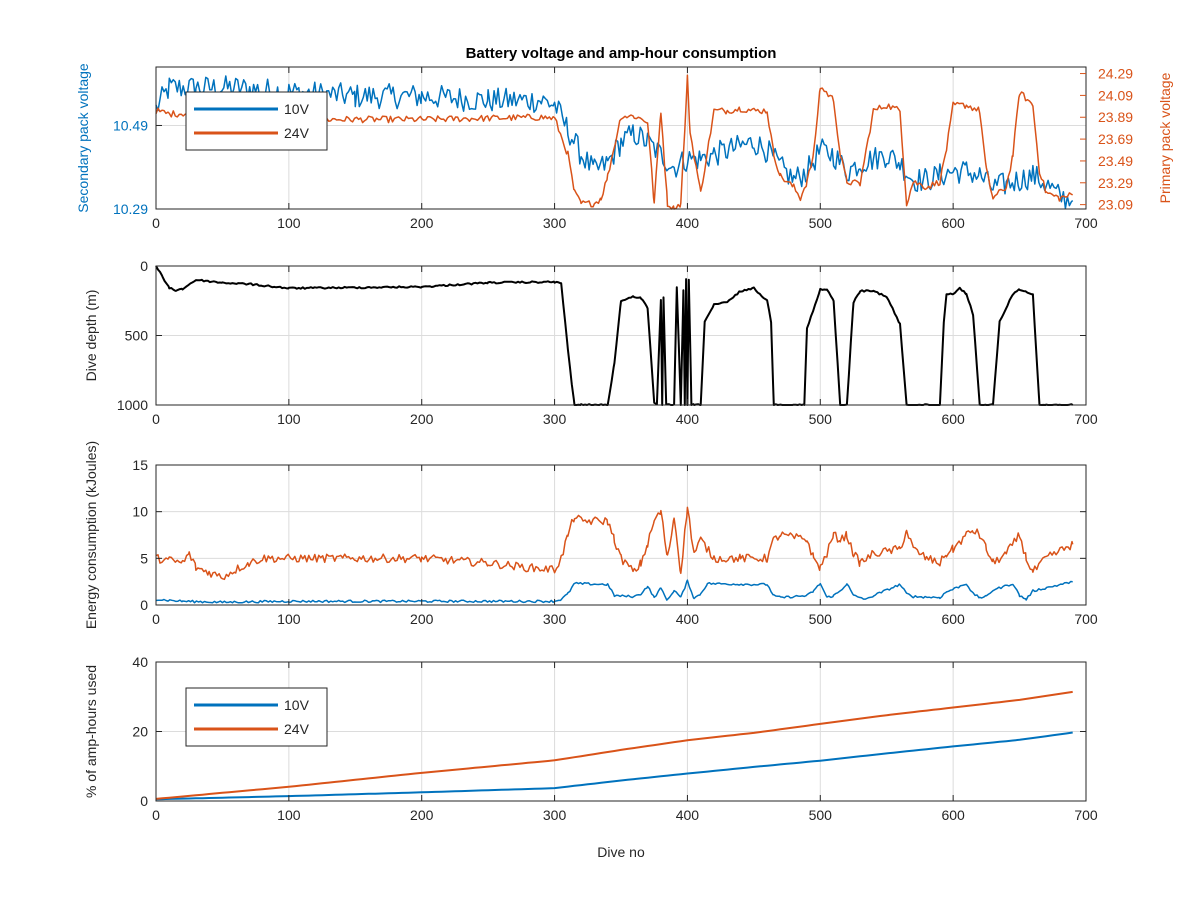  Describe the element at coordinates (130, 125) in the screenshot. I see `y-tick-label: 10.49` at that location.